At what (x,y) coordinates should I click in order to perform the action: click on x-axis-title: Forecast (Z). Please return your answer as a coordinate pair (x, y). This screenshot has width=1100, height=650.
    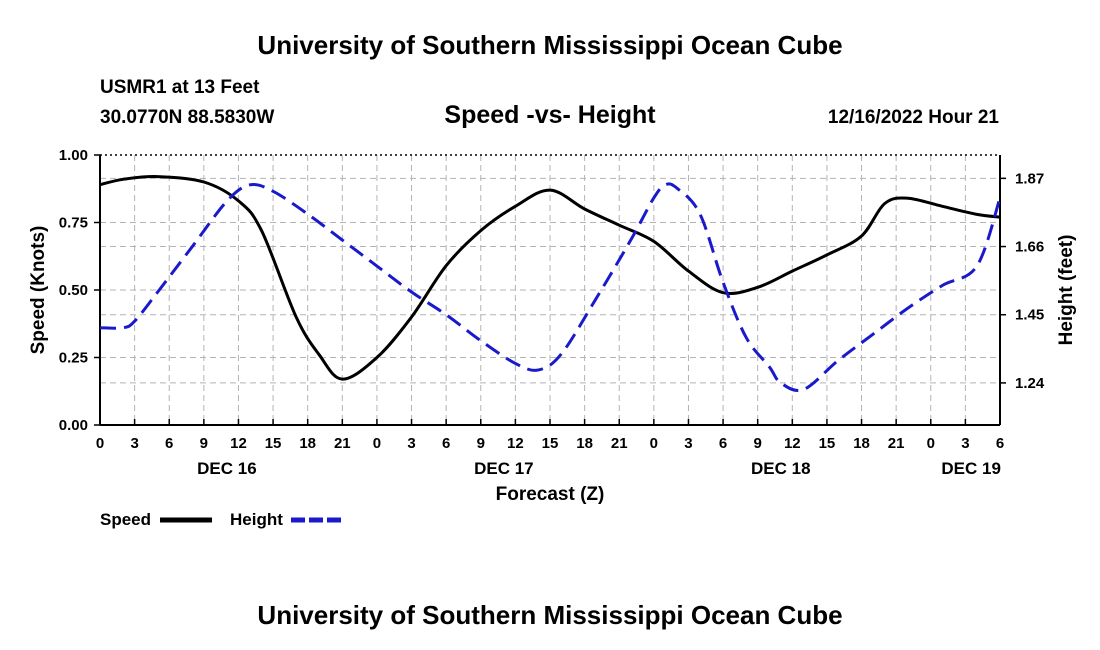
    Looking at the image, I should click on (550, 494).